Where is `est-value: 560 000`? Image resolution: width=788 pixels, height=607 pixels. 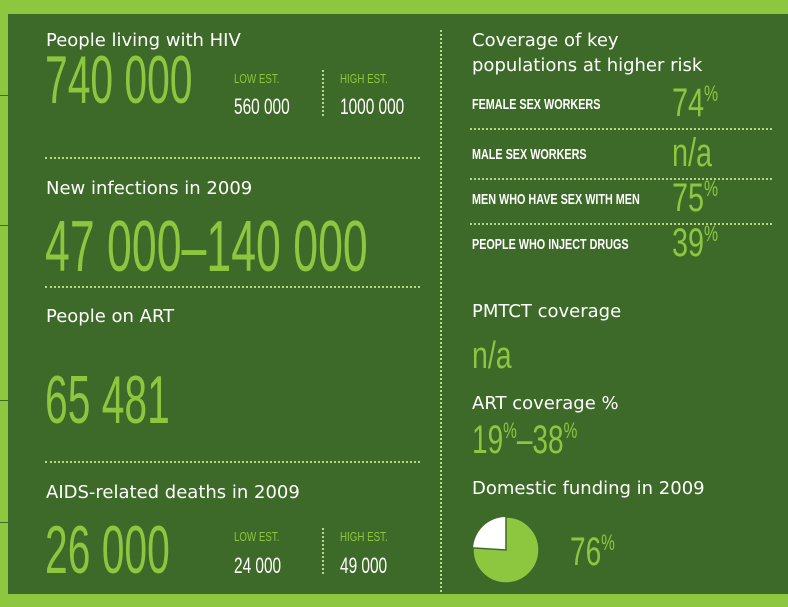 est-value: 560 000 is located at coordinates (262, 106).